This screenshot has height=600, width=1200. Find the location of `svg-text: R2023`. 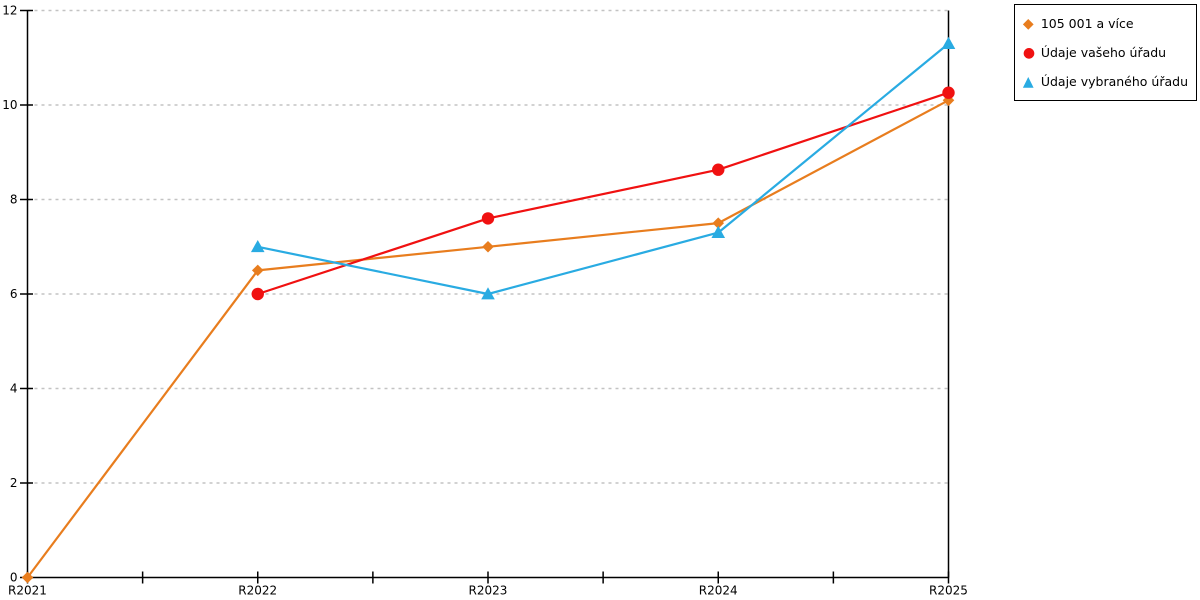

svg-text: R2023 is located at coordinates (488, 591).